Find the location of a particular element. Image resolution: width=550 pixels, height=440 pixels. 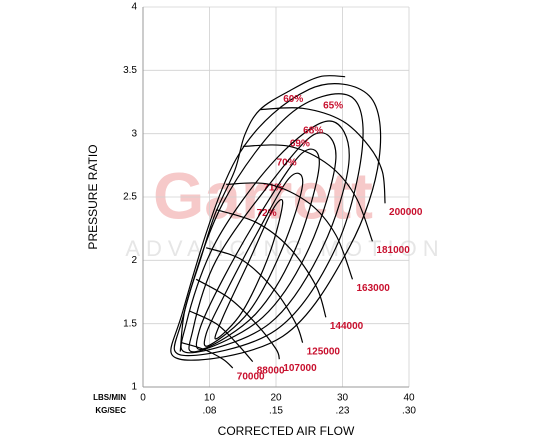

speed-label: 181000 is located at coordinates (393, 250).